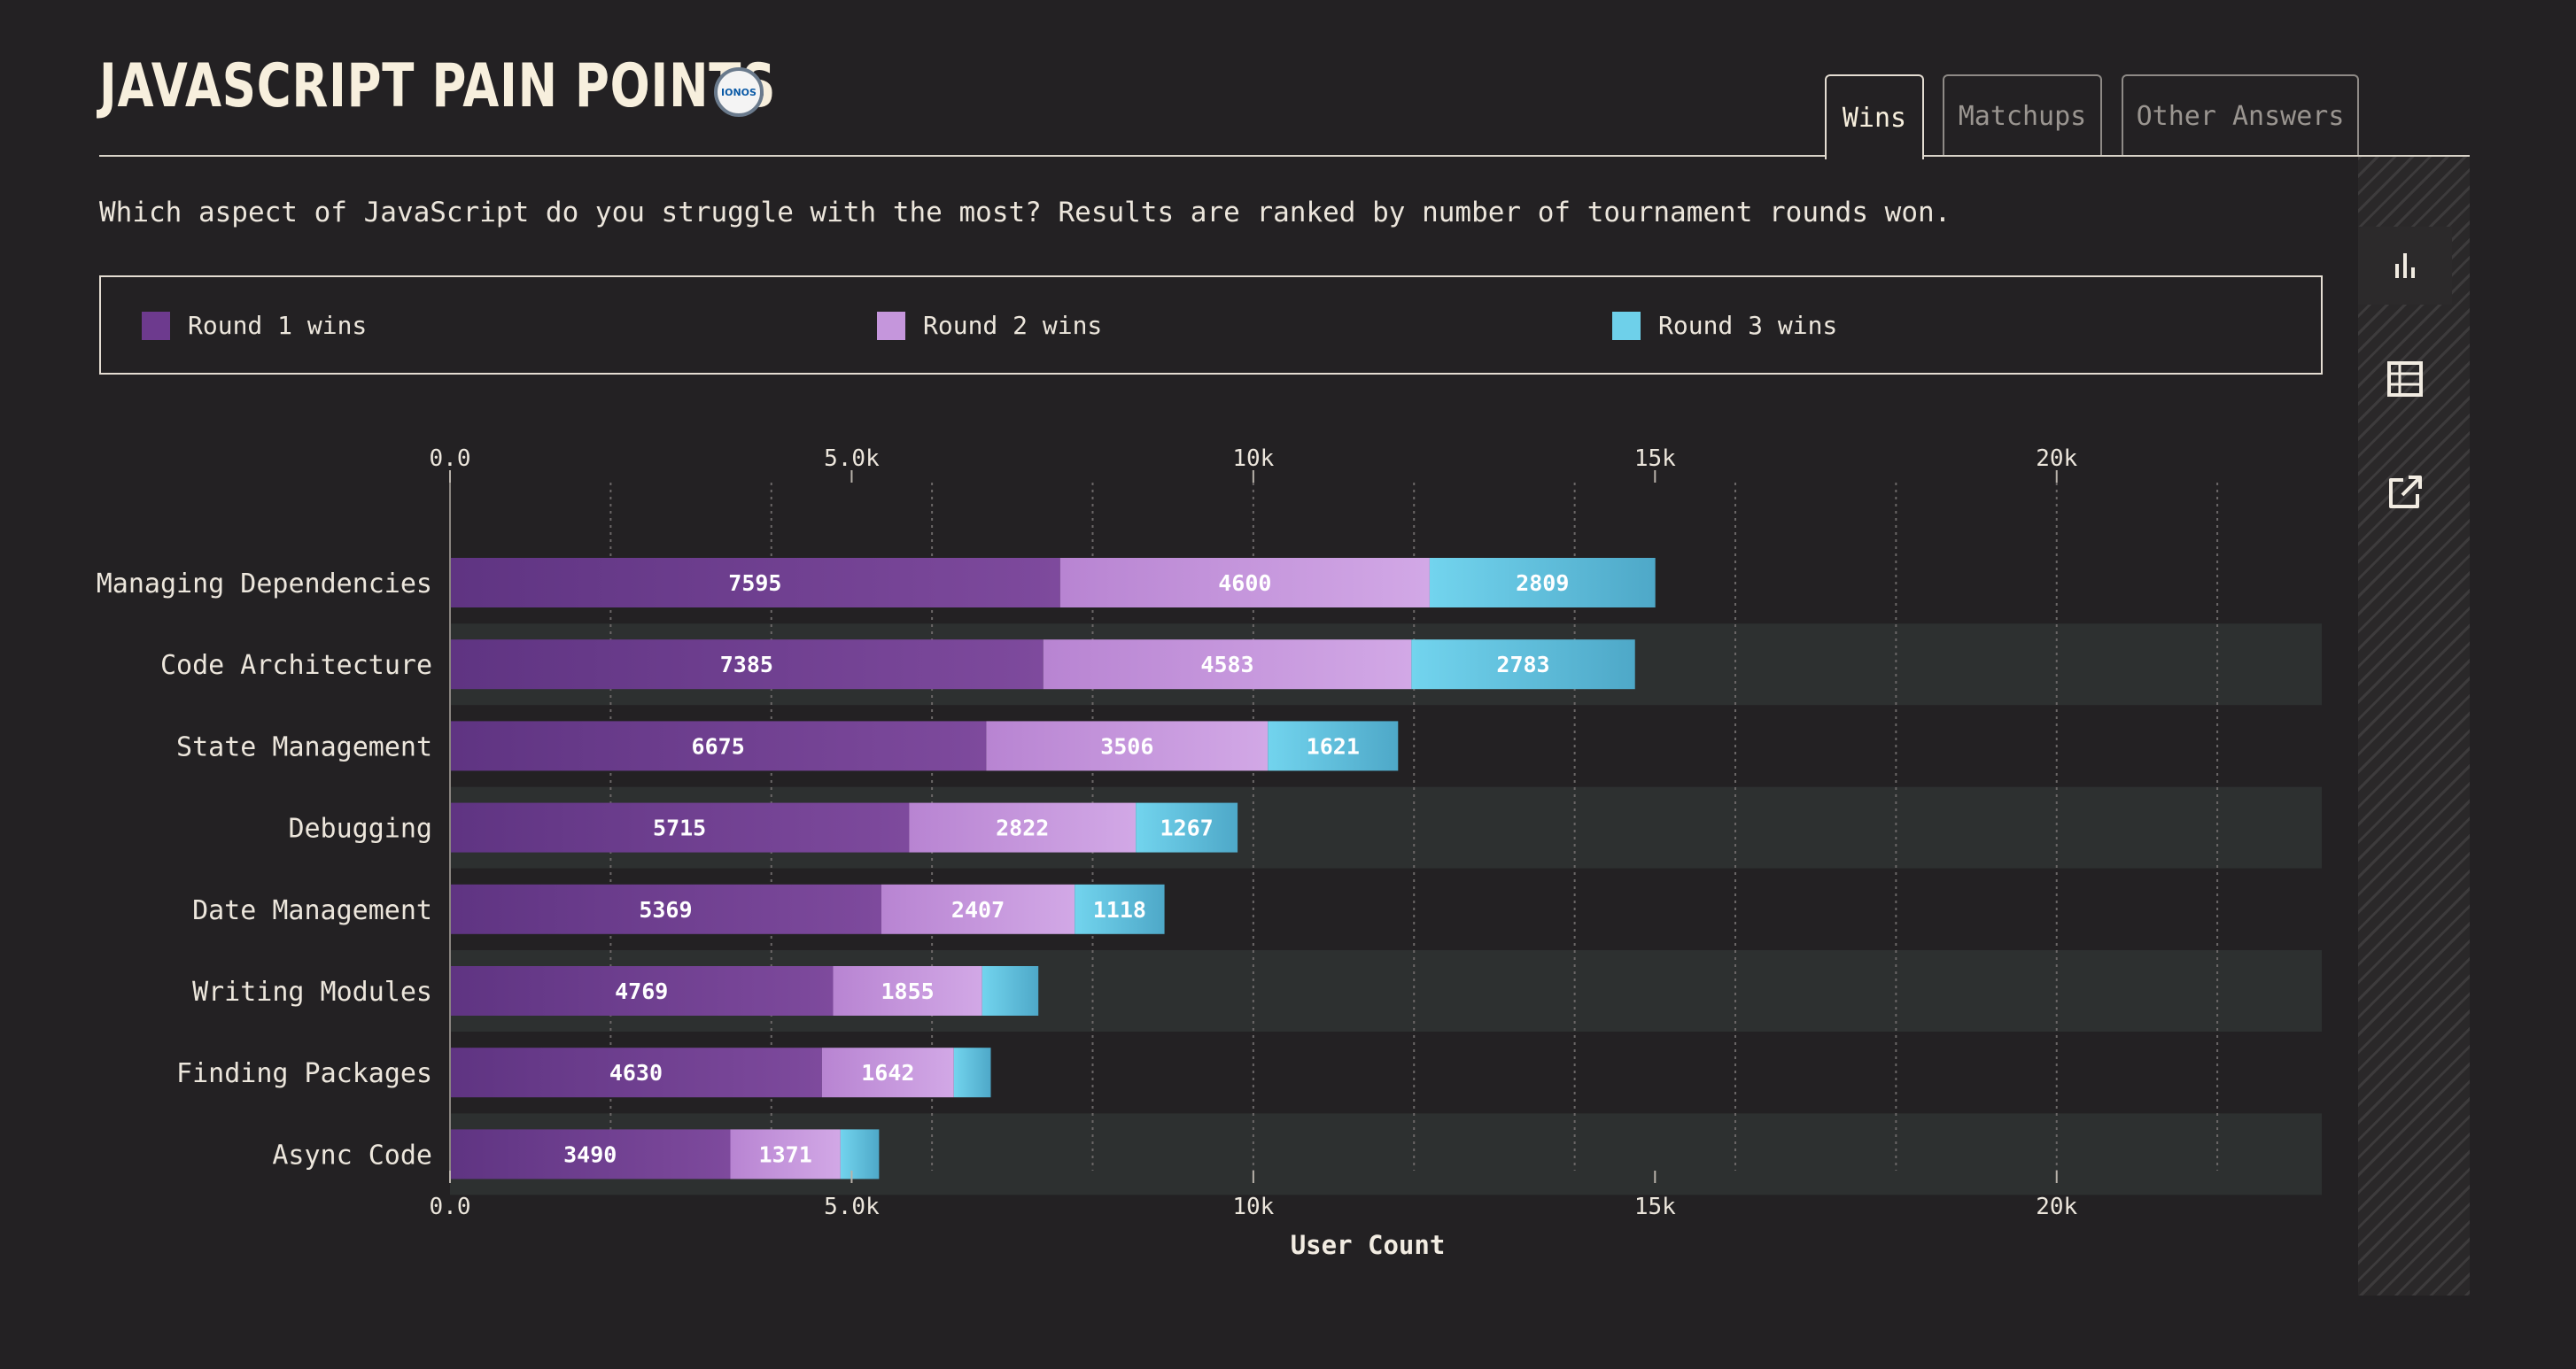 Image resolution: width=2576 pixels, height=1369 pixels. I want to click on data-label: 1118, so click(1119, 910).